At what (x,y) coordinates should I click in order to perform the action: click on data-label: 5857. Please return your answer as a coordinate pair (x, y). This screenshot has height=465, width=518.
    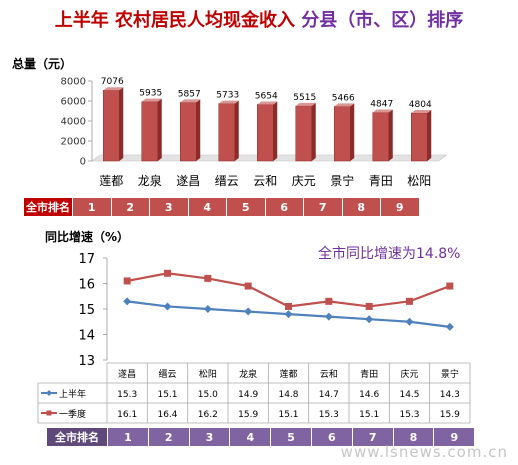
    Looking at the image, I should click on (189, 94).